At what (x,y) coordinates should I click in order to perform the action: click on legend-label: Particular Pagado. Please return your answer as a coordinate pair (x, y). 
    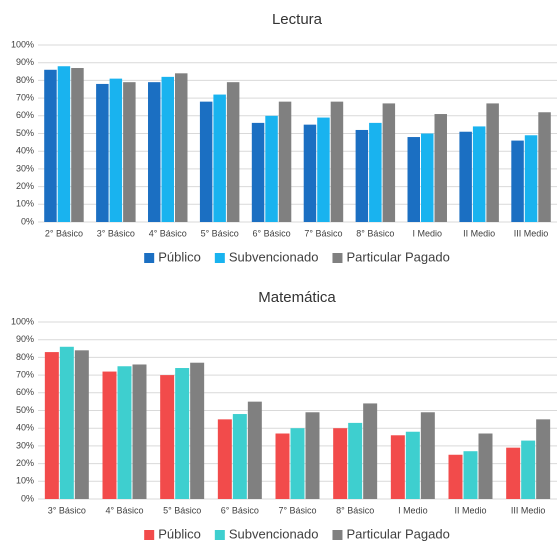
    Looking at the image, I should click on (397, 256).